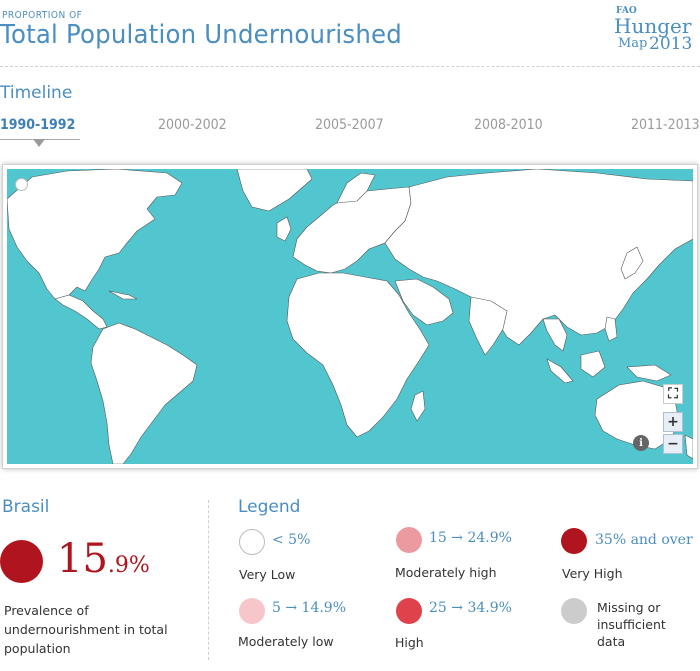 This screenshot has height=671, width=700. Describe the element at coordinates (409, 611) in the screenshot. I see `legend-swatch-high` at that location.